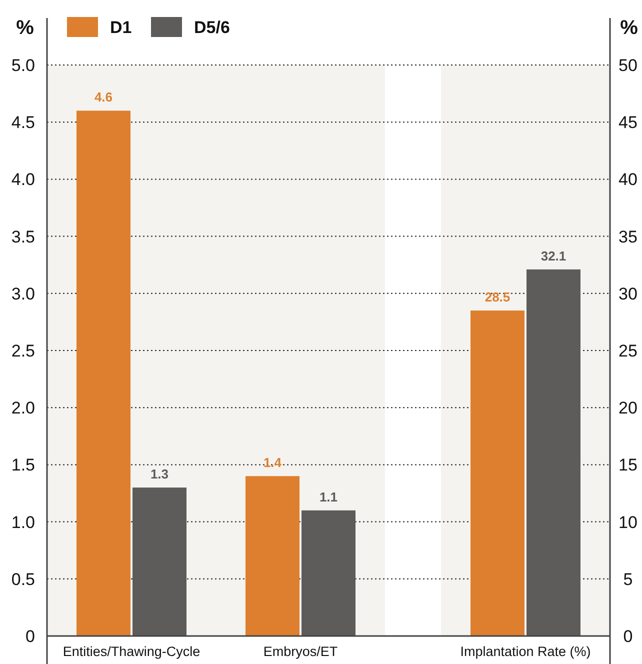 The height and width of the screenshot is (664, 642). Describe the element at coordinates (23, 236) in the screenshot. I see `y-tick-label: 3.5` at that location.